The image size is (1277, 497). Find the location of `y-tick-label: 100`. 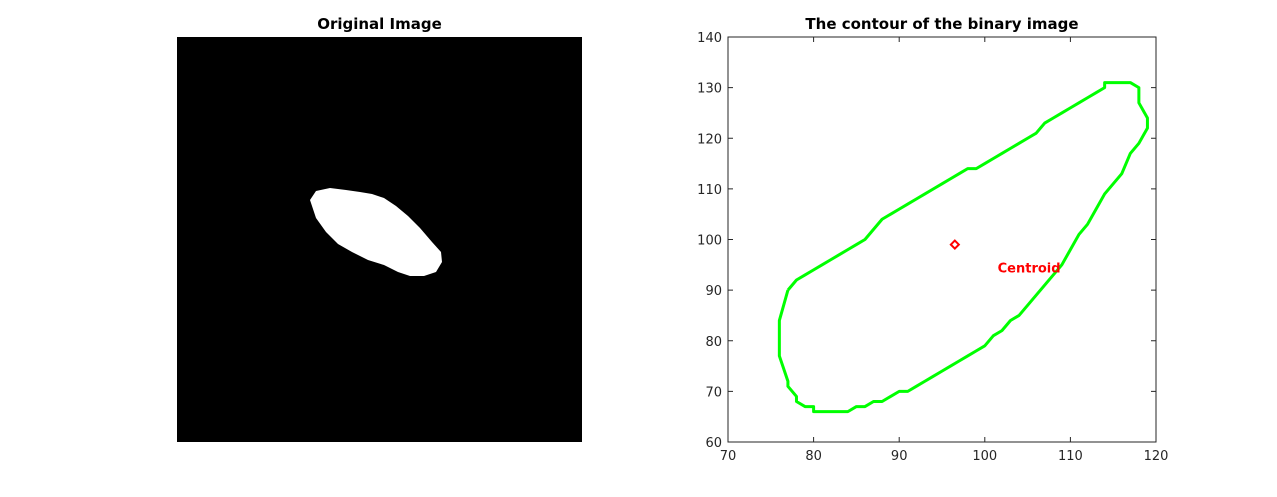

y-tick-label: 100 is located at coordinates (709, 241).